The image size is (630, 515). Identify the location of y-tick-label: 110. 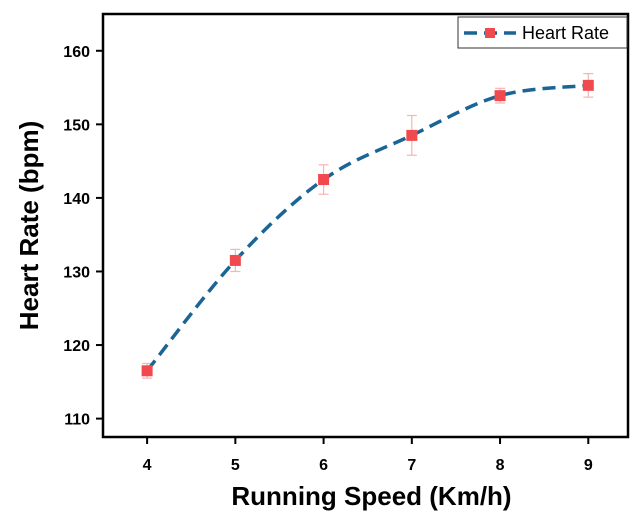
(77, 420).